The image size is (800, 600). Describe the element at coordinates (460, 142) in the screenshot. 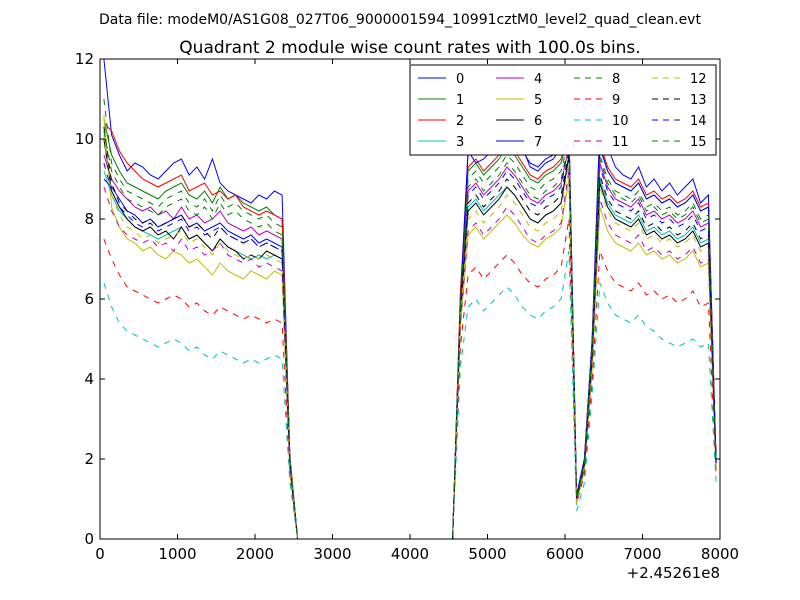

I see `legend-label-3: 3` at that location.